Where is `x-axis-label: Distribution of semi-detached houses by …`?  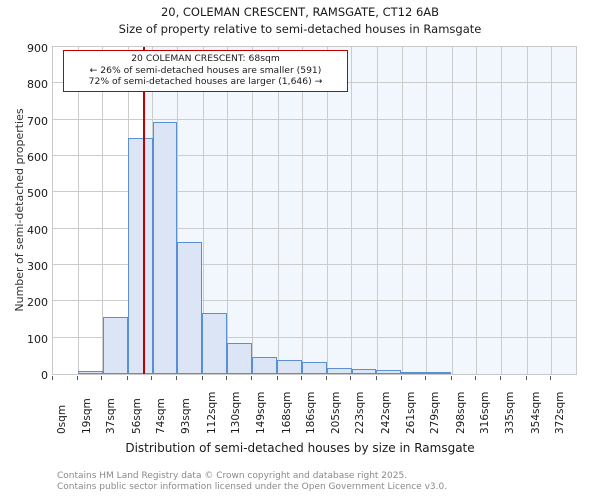 x-axis-label: Distribution of semi-detached houses by … is located at coordinates (300, 448).